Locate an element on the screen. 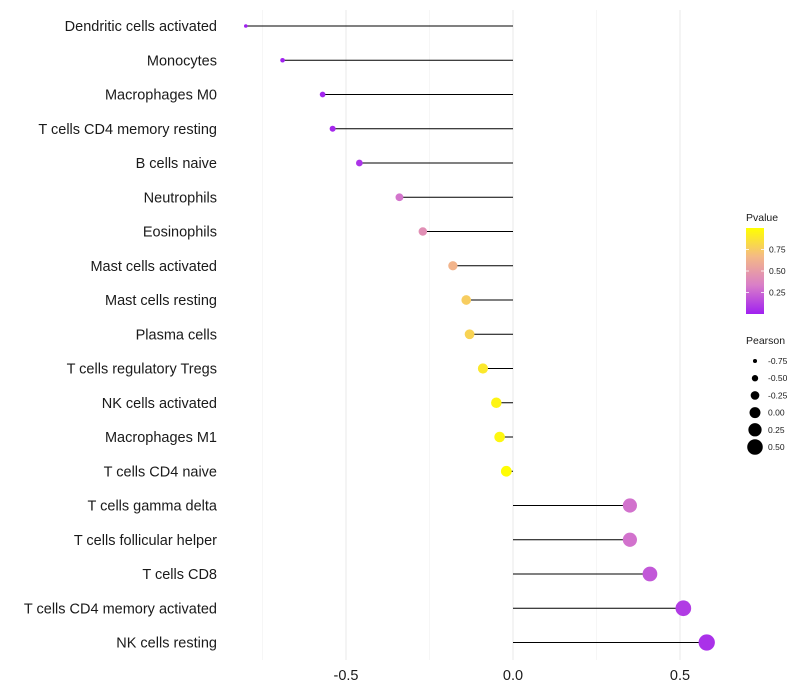 This screenshot has width=800, height=700. category-label: T cells CD4 memory resting is located at coordinates (127, 130).